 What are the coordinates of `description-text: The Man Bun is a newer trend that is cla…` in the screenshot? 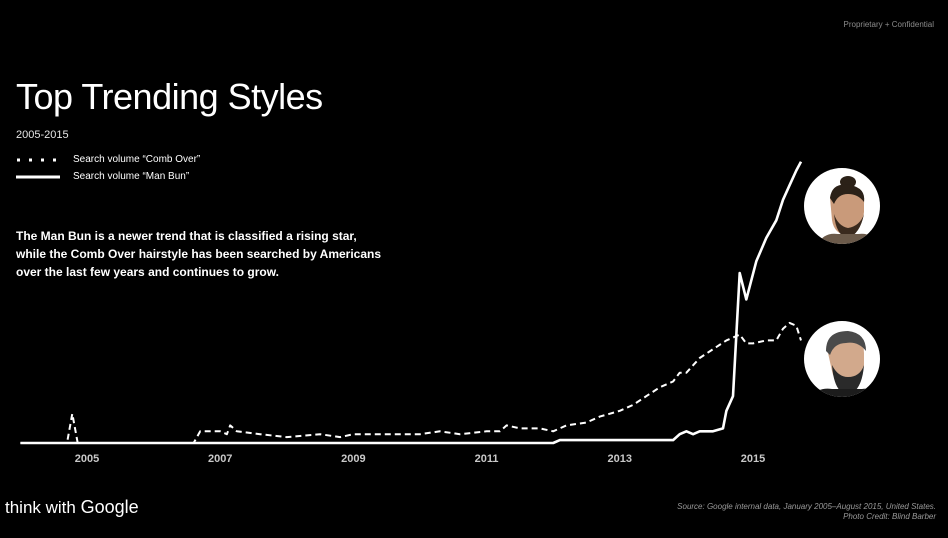 It's located at (199, 254).